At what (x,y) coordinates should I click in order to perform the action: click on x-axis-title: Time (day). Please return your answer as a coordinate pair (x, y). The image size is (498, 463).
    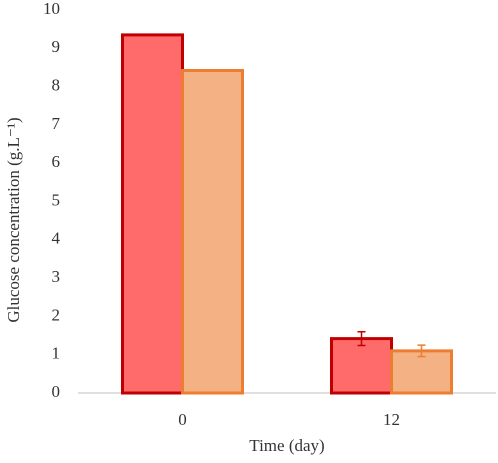
    Looking at the image, I should click on (286, 445).